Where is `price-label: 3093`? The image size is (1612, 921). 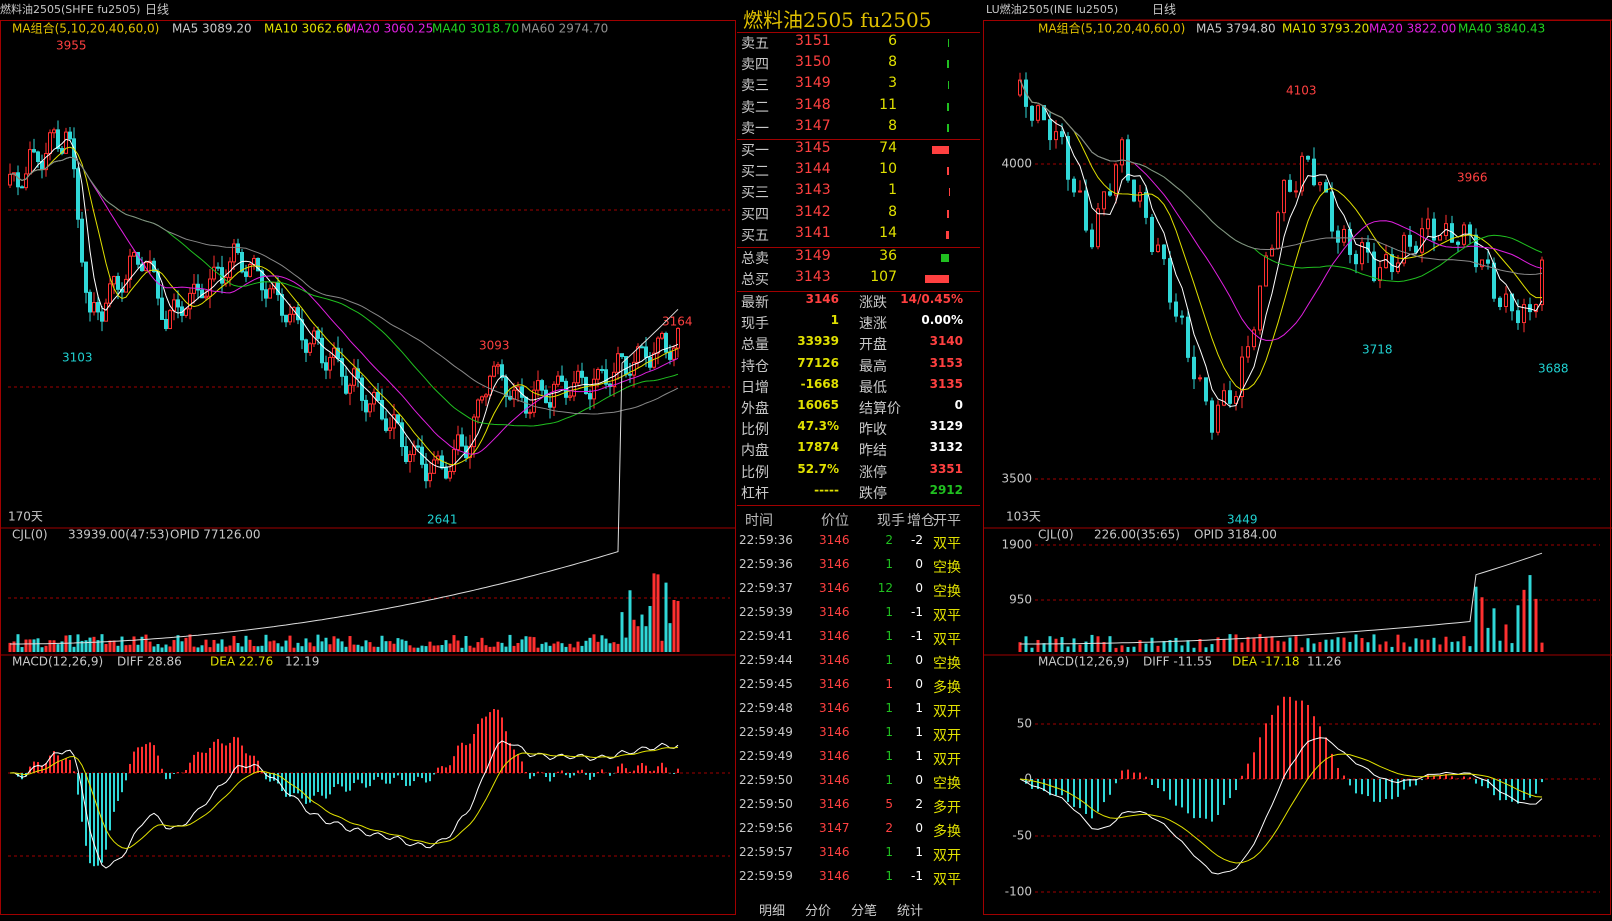 price-label: 3093 is located at coordinates (494, 346).